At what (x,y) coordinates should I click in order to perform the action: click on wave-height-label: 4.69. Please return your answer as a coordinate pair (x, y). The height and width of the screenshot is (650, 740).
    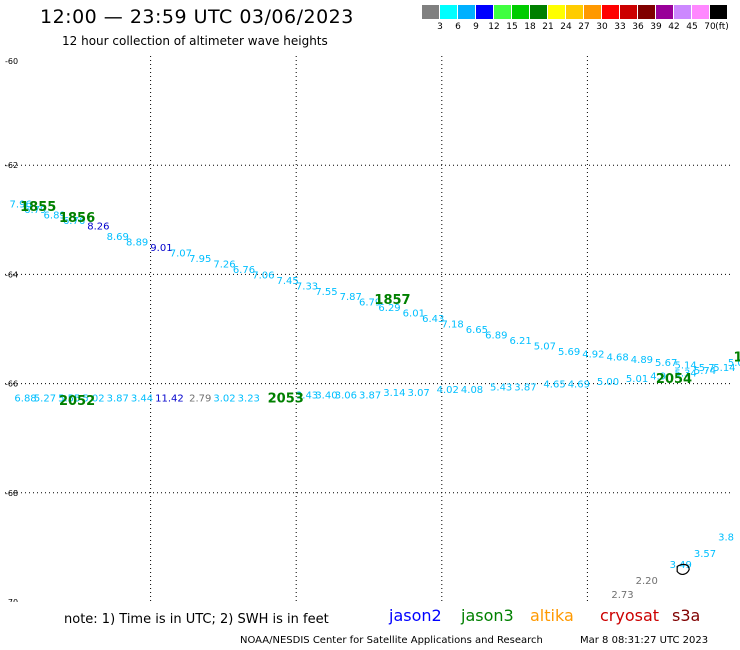
    Looking at the image, I should click on (579, 385).